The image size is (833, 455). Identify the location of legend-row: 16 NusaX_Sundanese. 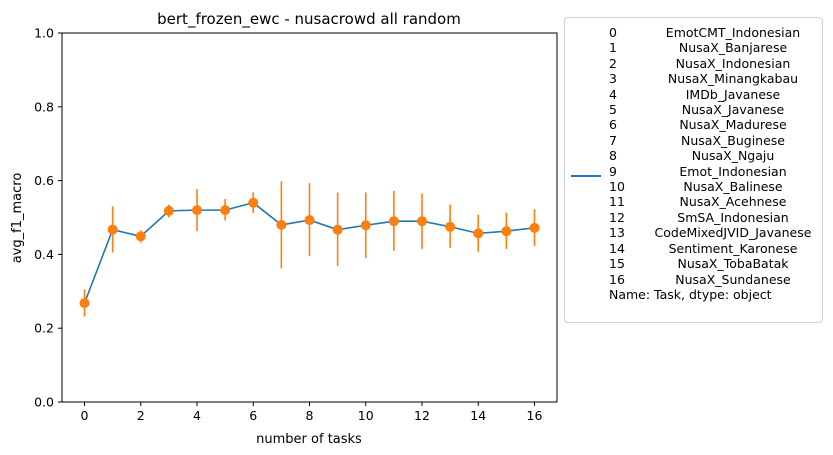
(716, 279).